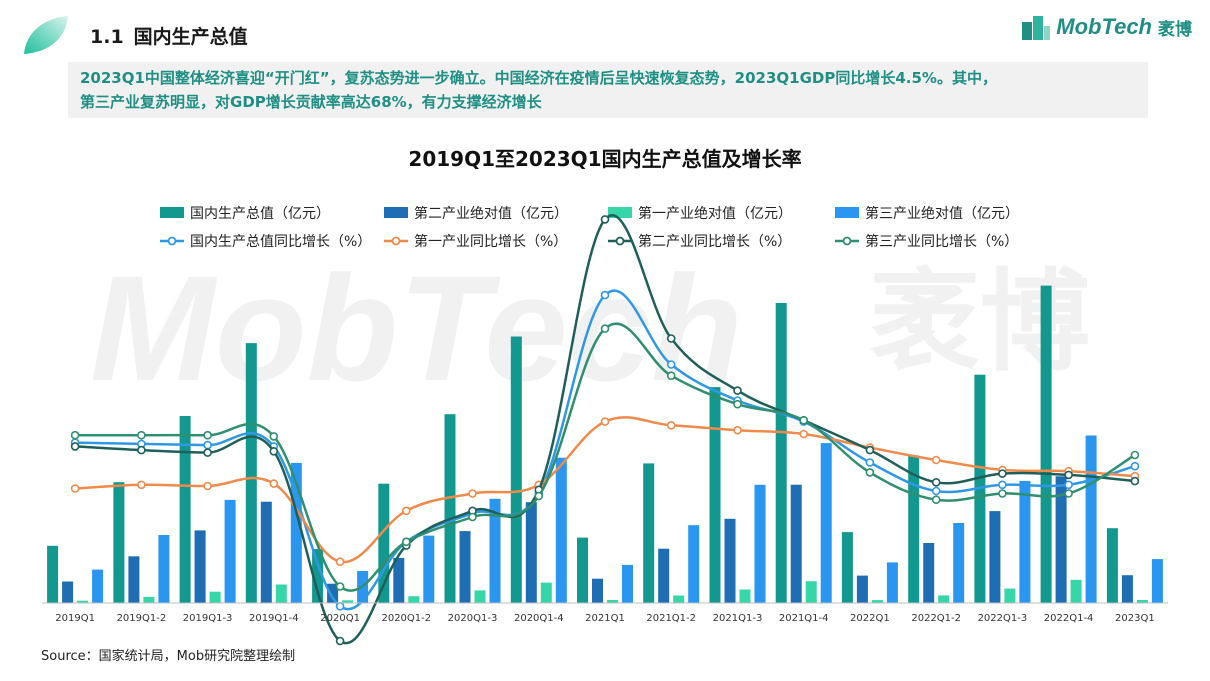 This screenshot has width=1210, height=681. I want to click on bar-2-2022Q1, so click(877, 601).